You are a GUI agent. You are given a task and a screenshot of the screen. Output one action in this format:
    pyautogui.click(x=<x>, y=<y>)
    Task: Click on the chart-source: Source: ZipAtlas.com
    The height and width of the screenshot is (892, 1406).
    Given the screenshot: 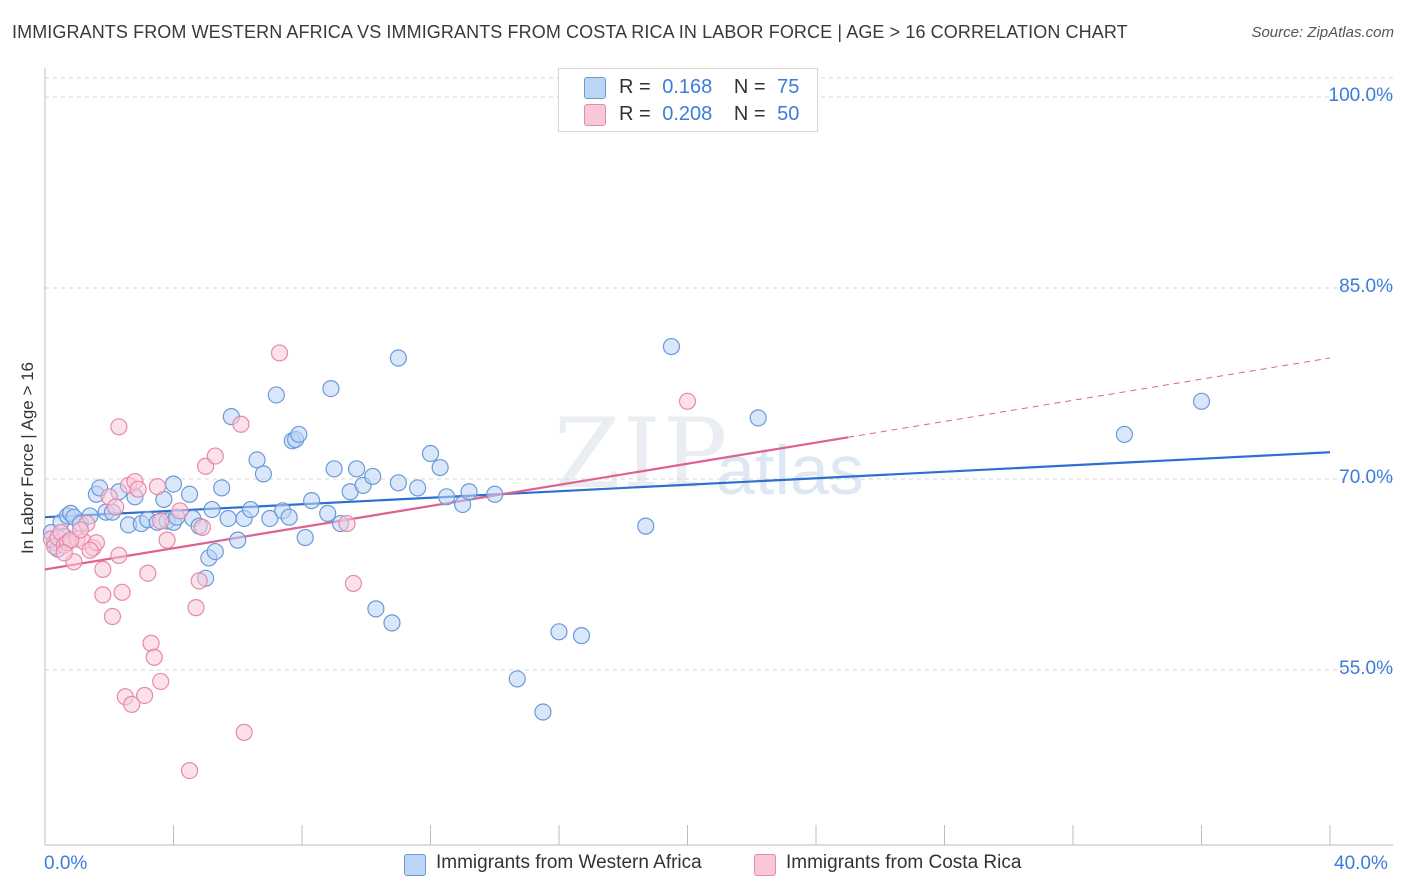 What is the action you would take?
    pyautogui.click(x=1322, y=32)
    